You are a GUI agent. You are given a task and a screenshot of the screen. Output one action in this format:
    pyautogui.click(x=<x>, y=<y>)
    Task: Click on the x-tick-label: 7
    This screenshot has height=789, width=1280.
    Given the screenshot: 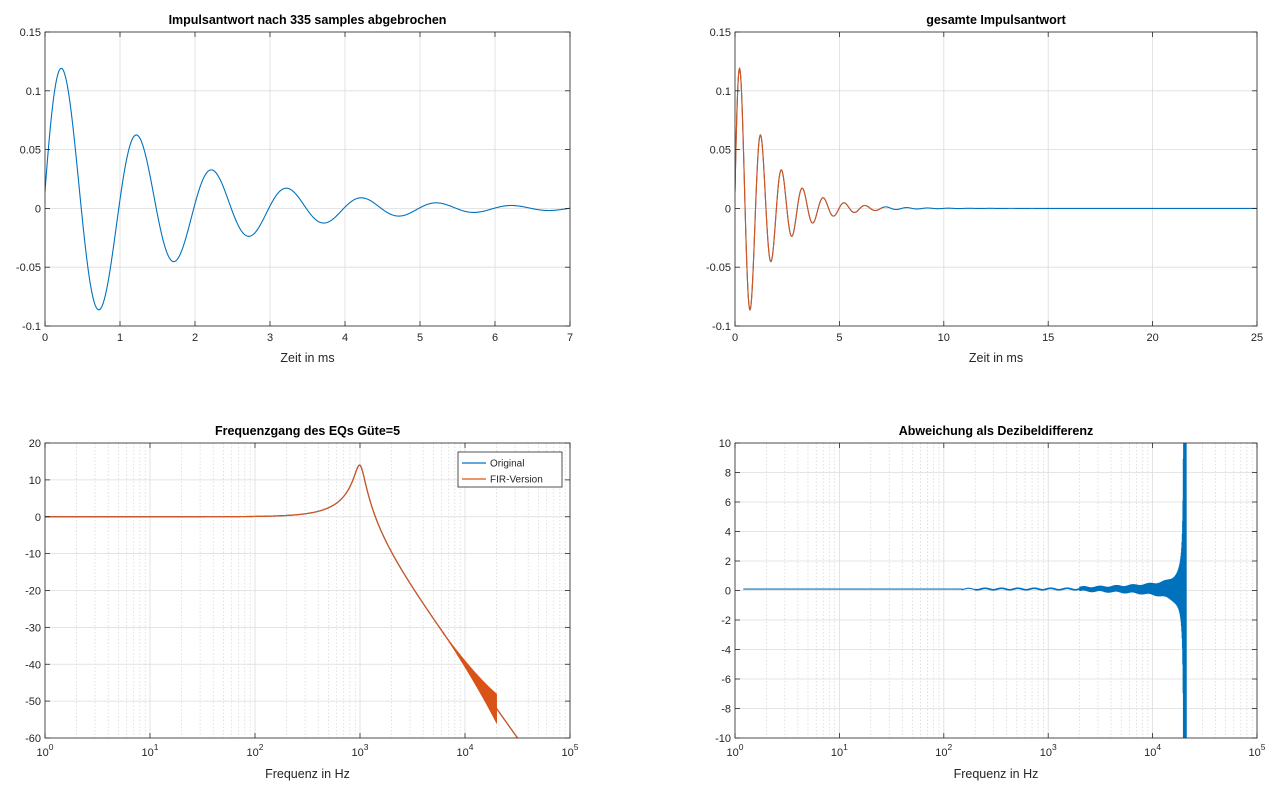 What is the action you would take?
    pyautogui.click(x=570, y=338)
    